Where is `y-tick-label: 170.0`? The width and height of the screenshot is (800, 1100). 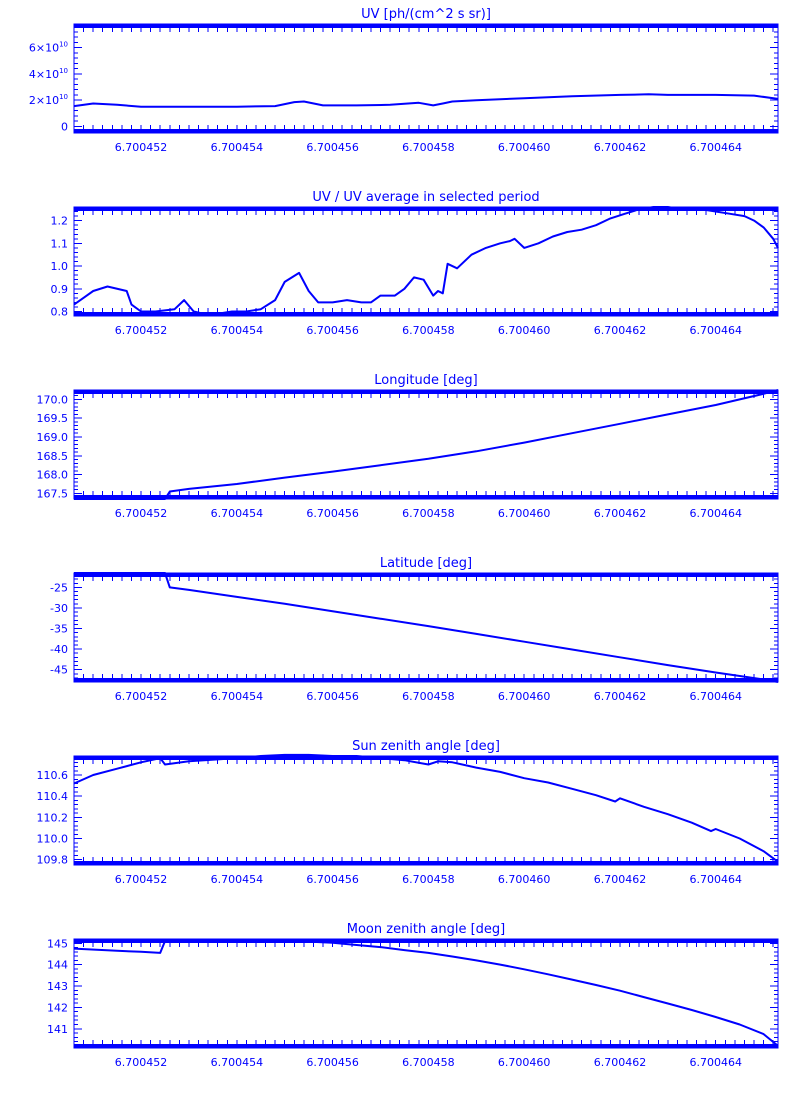
y-tick-label: 170.0 is located at coordinates (53, 399).